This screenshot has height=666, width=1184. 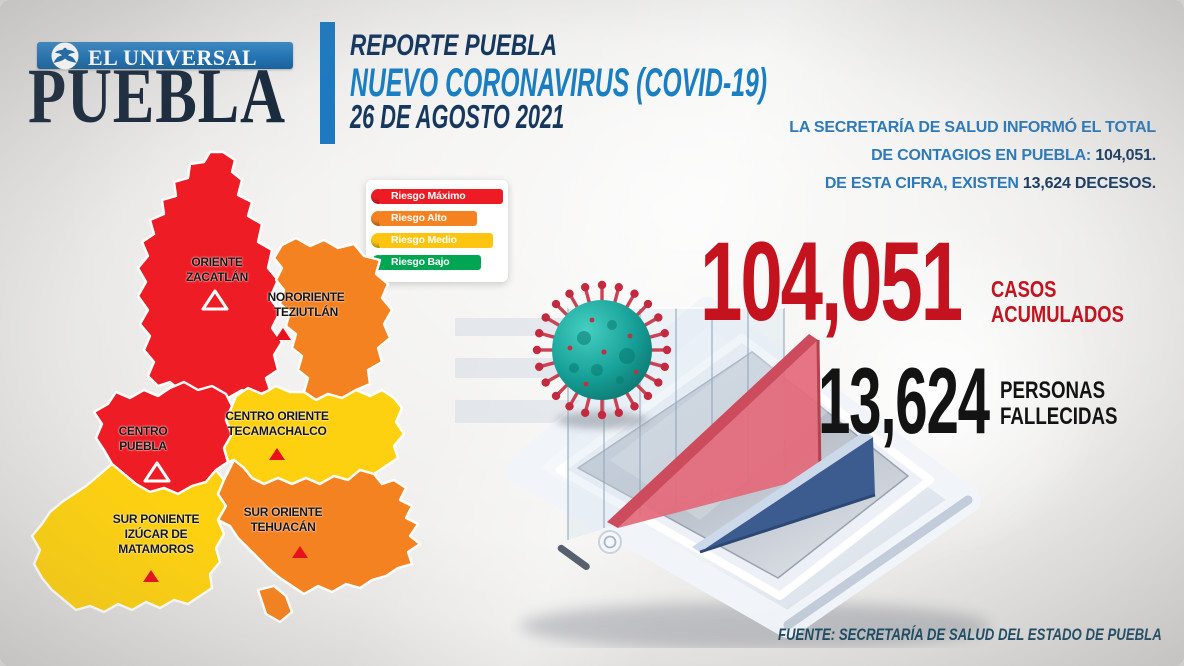 What do you see at coordinates (610, 542) in the screenshot?
I see `tablet-power-button` at bounding box center [610, 542].